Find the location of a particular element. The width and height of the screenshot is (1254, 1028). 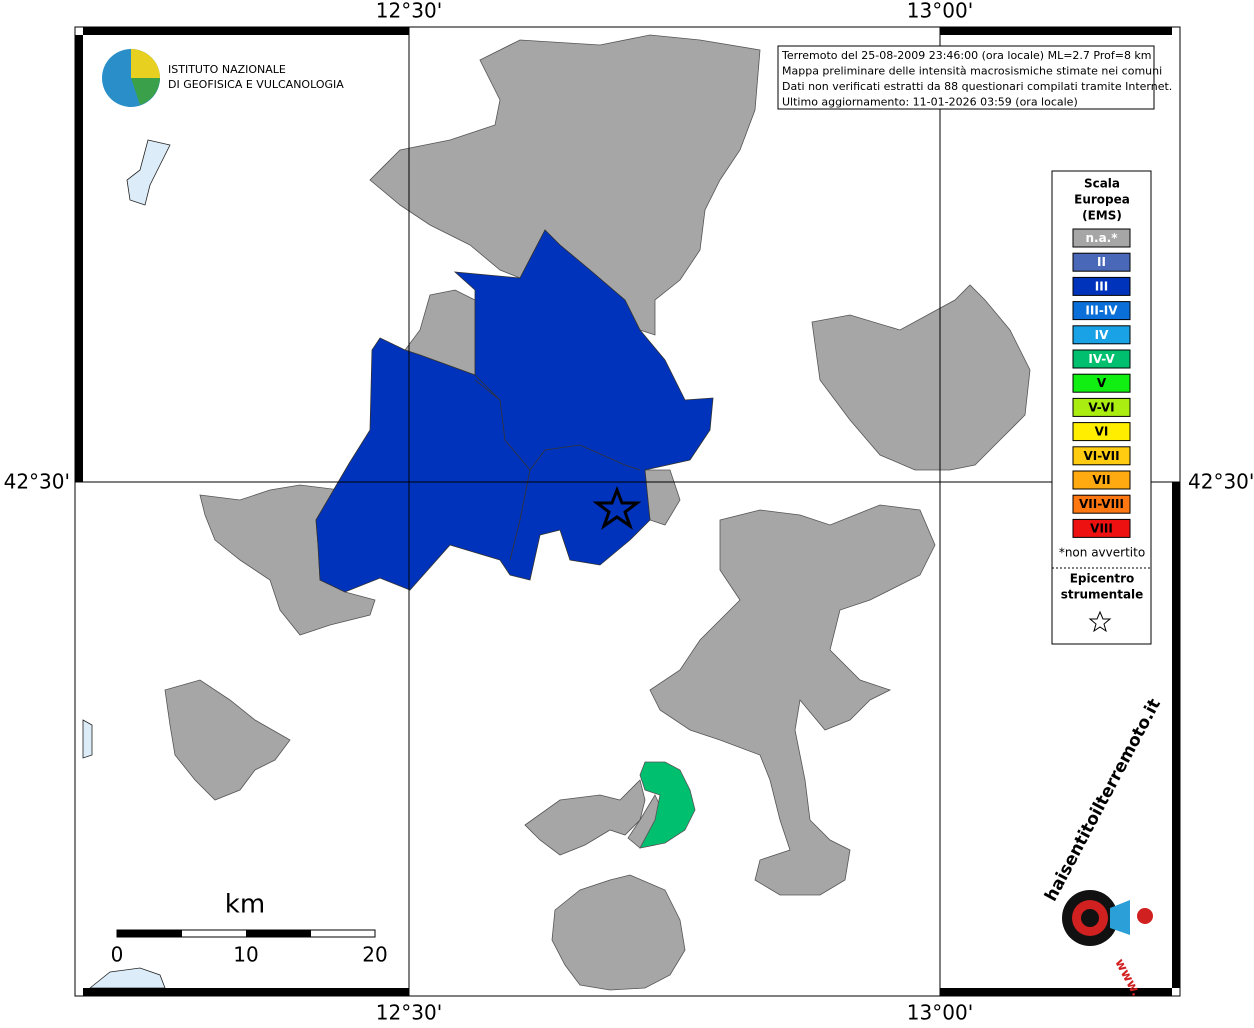

legend-label: V is located at coordinates (1102, 383).